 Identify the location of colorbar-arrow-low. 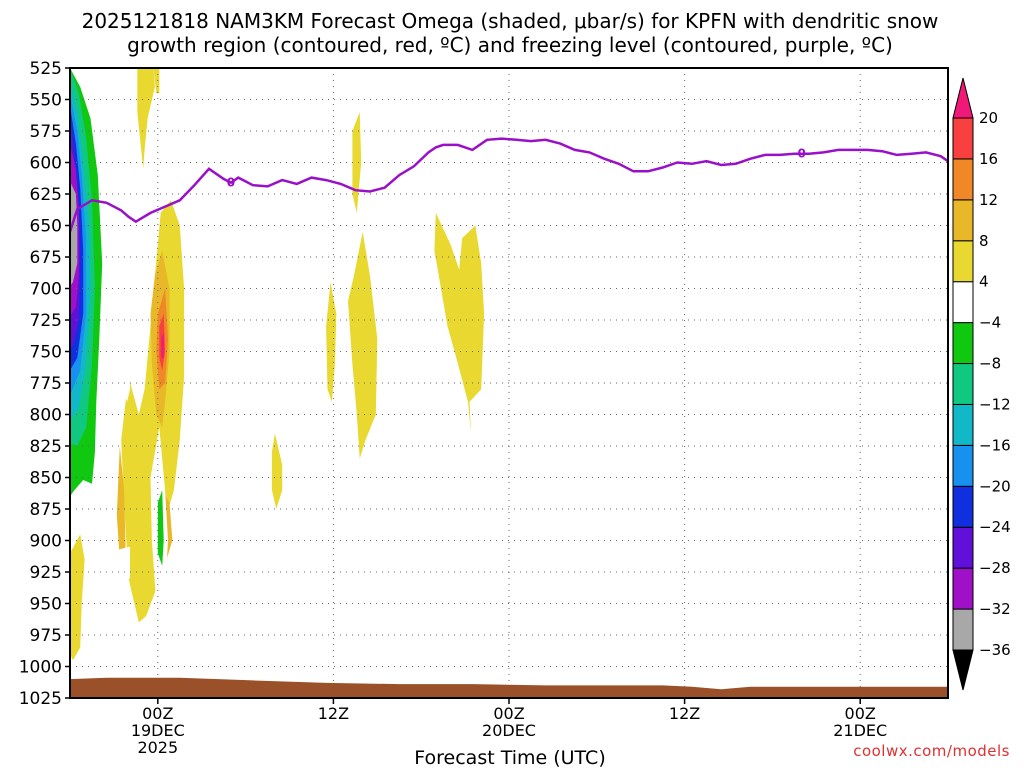
(963, 670).